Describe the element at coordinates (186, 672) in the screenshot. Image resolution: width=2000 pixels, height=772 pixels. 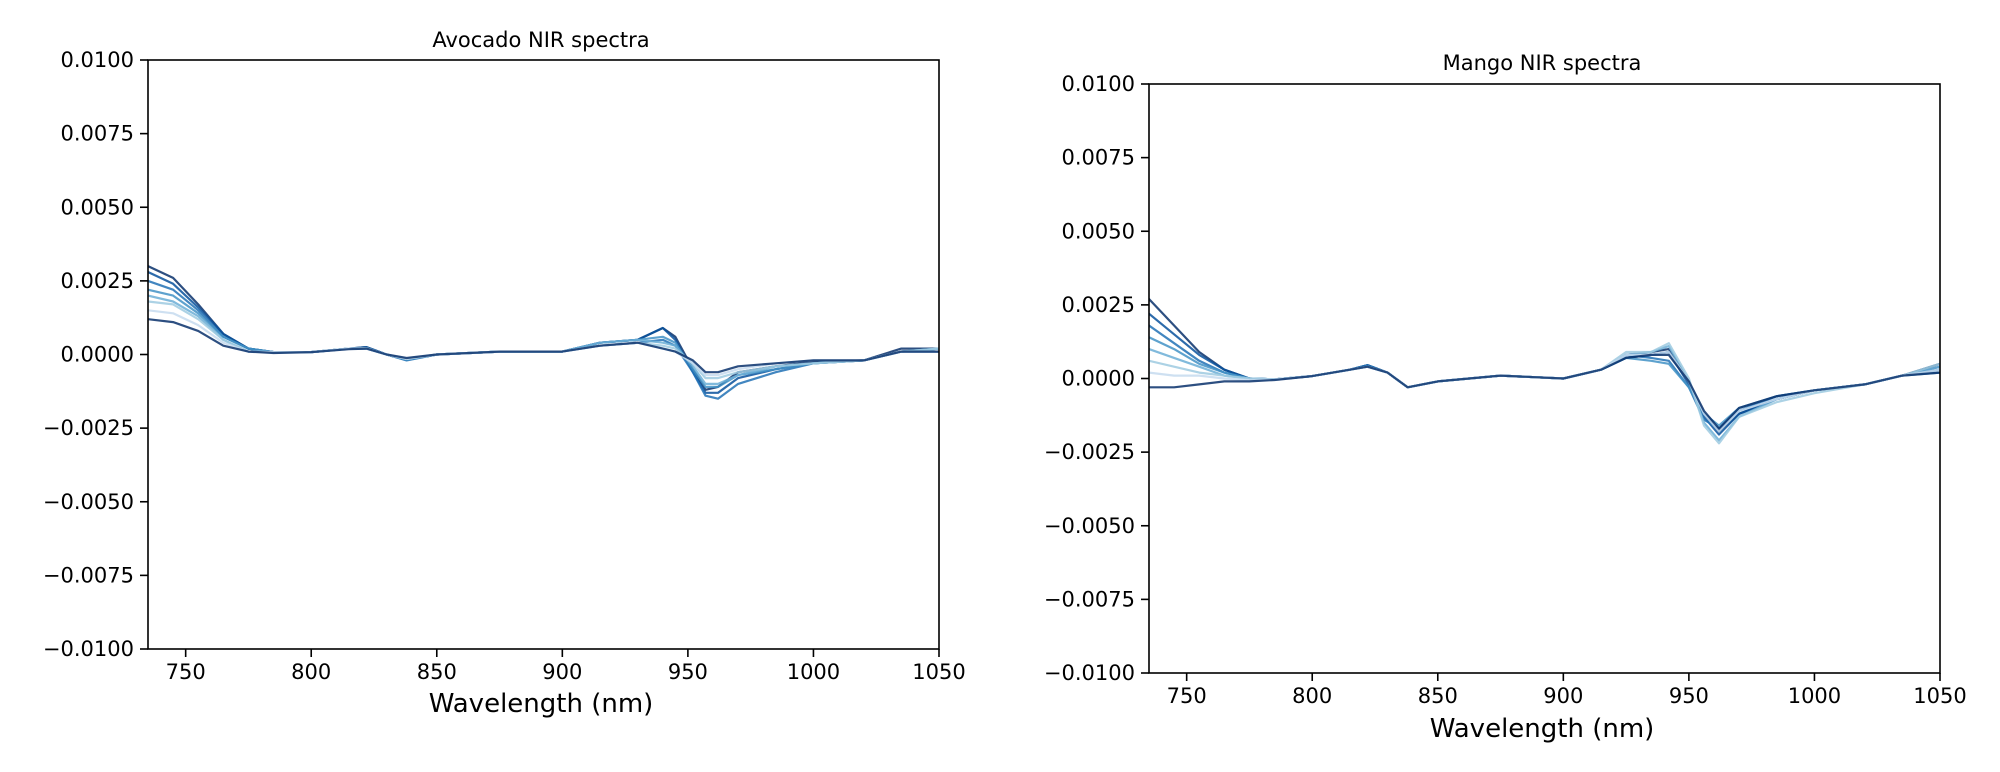
I see `avocado-x-tick-label: 750` at that location.